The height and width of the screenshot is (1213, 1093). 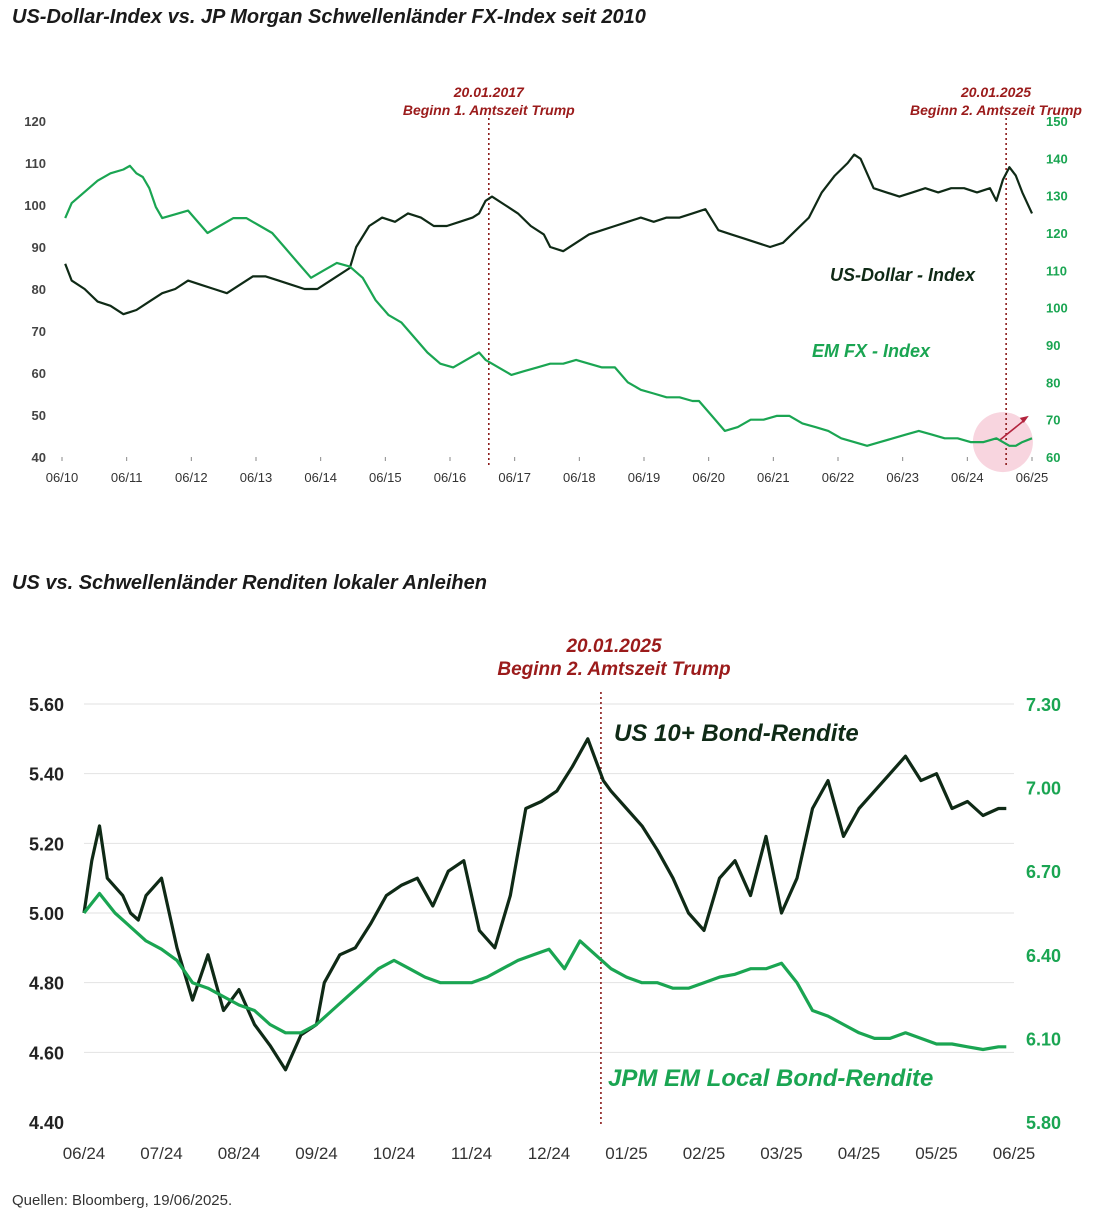 I want to click on y-left-tick-label: 5.40, so click(x=46, y=775).